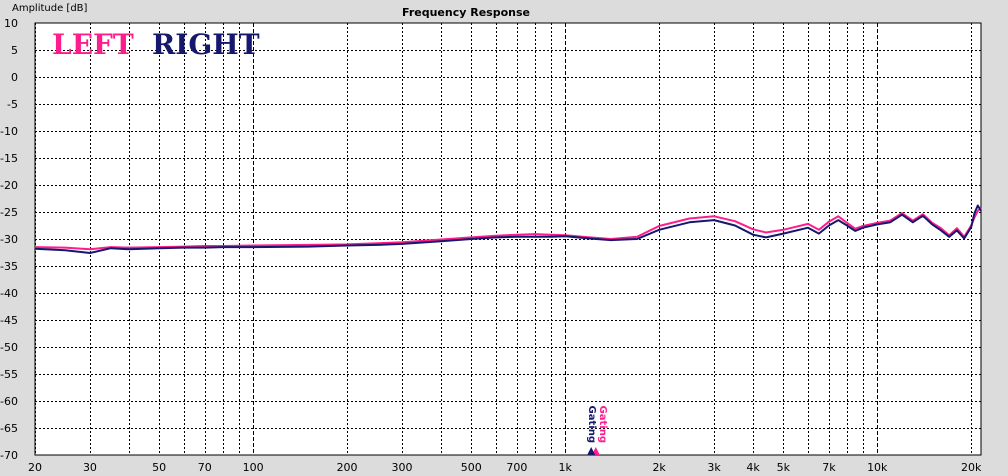 The width and height of the screenshot is (1008, 476). I want to click on y-tick-label: -10, so click(9, 131).